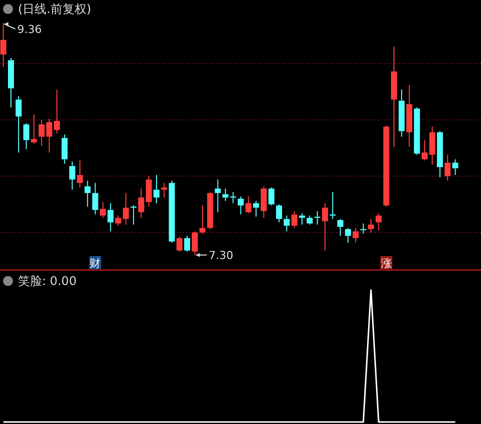 The image size is (481, 424). What do you see at coordinates (55, 9) in the screenshot?
I see `chart-title: (日线.前复权)` at bounding box center [55, 9].